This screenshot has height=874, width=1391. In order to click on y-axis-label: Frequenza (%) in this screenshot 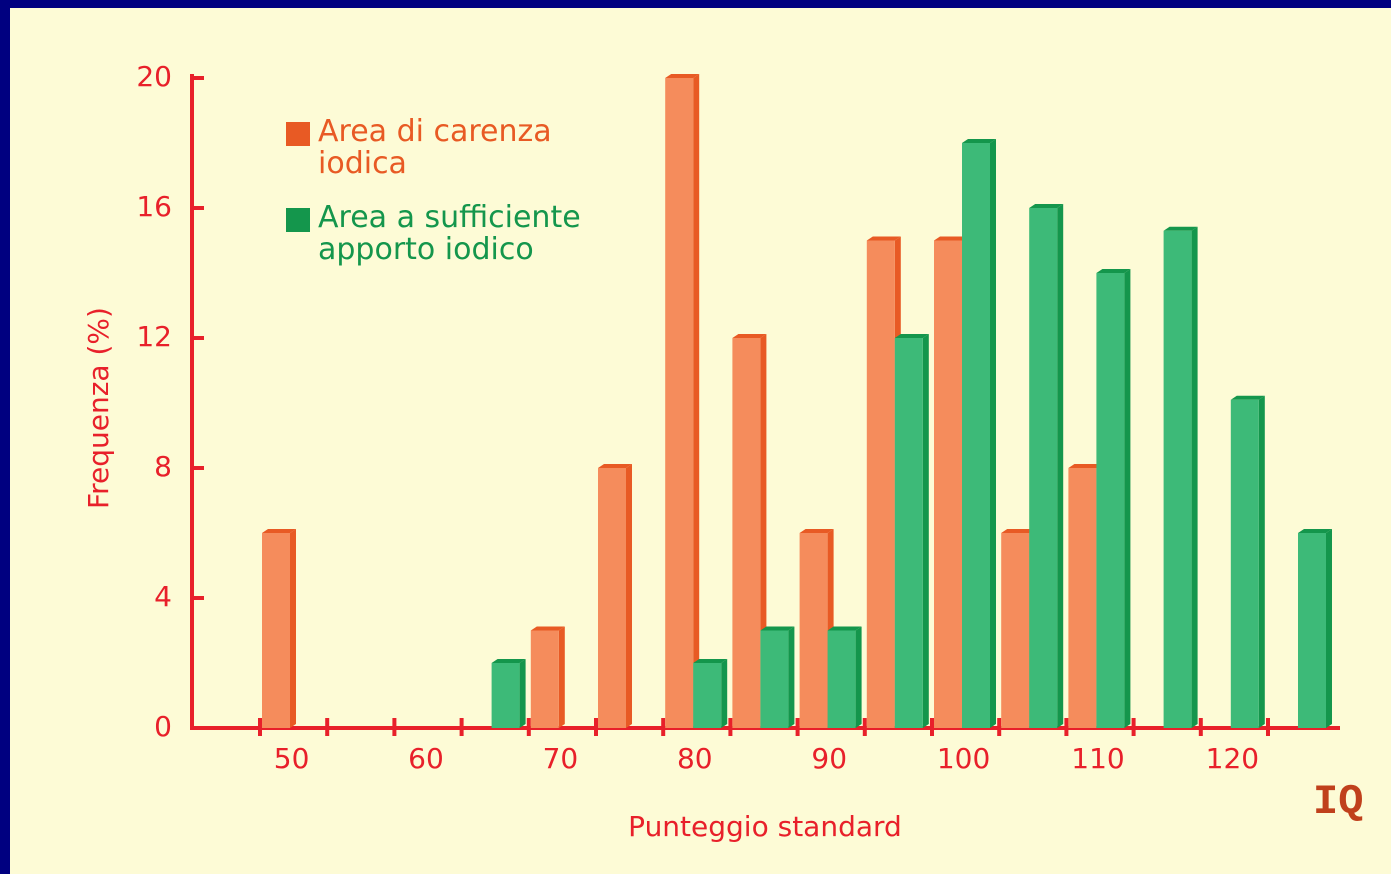, I will do `click(98, 408)`.